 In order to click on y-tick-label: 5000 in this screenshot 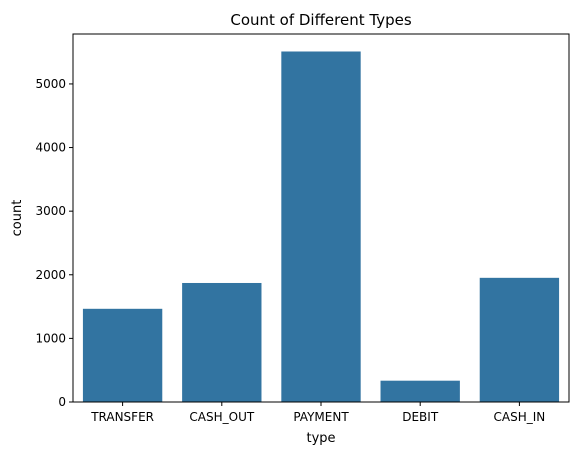, I will do `click(50, 84)`.